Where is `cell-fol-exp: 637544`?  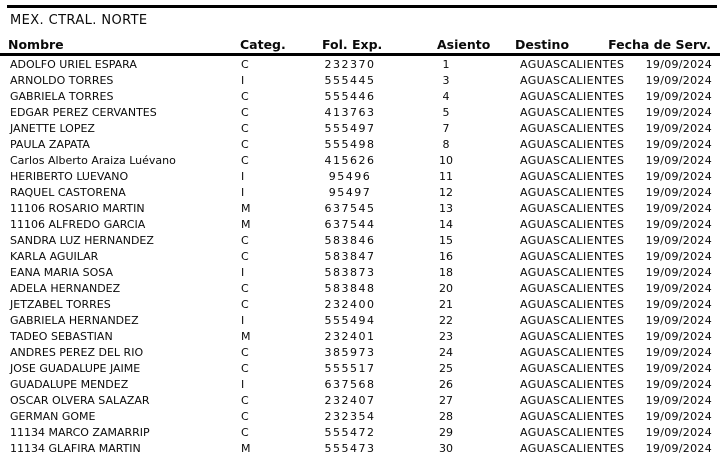
cell-fol-exp: 637544 is located at coordinates (350, 224).